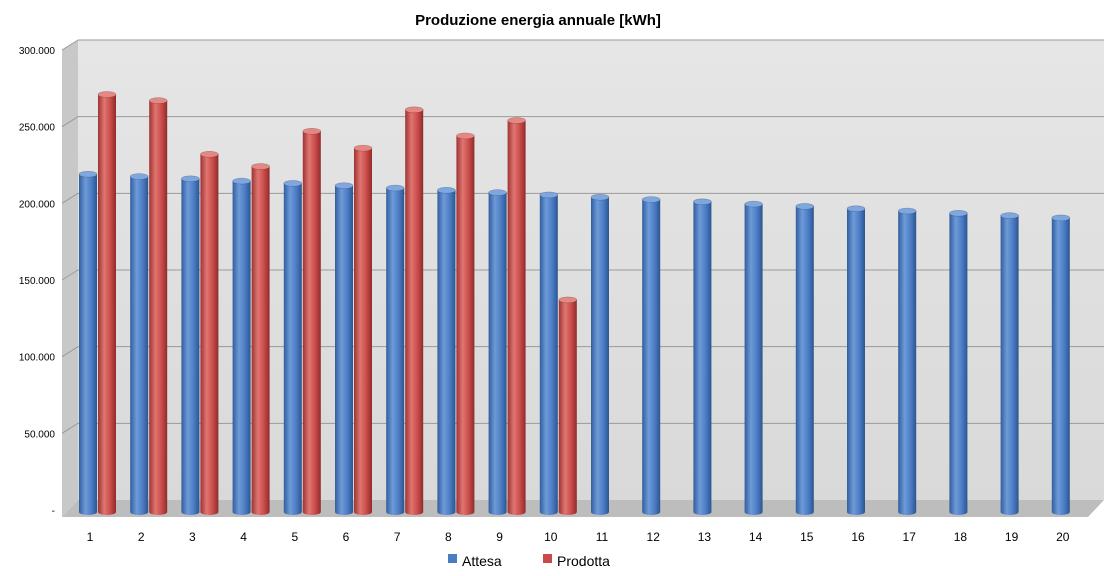 This screenshot has height=576, width=1120. Describe the element at coordinates (654, 537) in the screenshot. I see `x-tick-label: 12` at that location.